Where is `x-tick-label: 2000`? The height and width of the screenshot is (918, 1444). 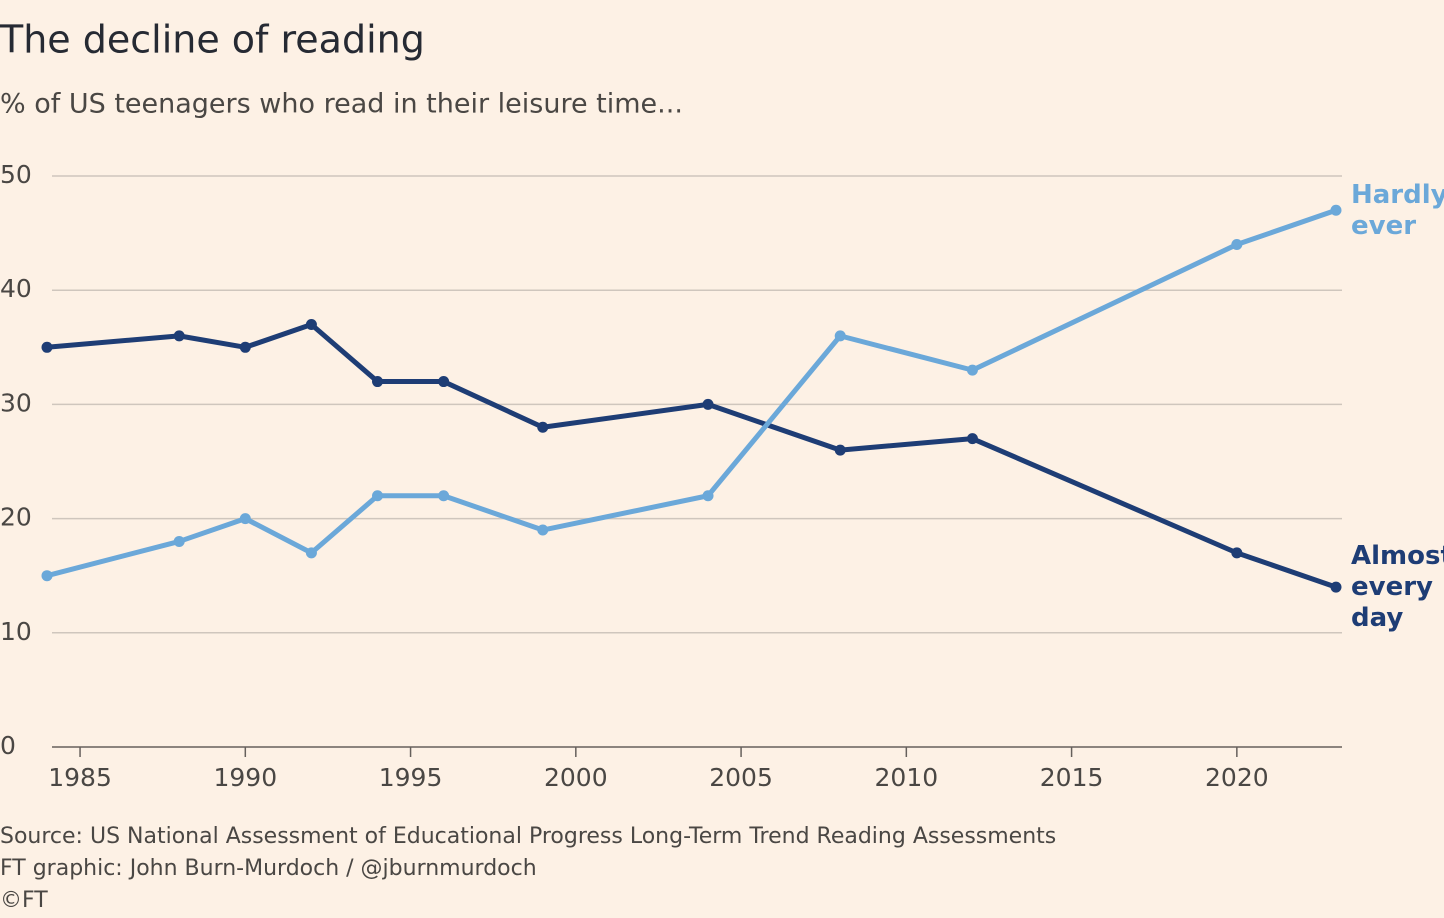 x-tick-label: 2000 is located at coordinates (576, 777).